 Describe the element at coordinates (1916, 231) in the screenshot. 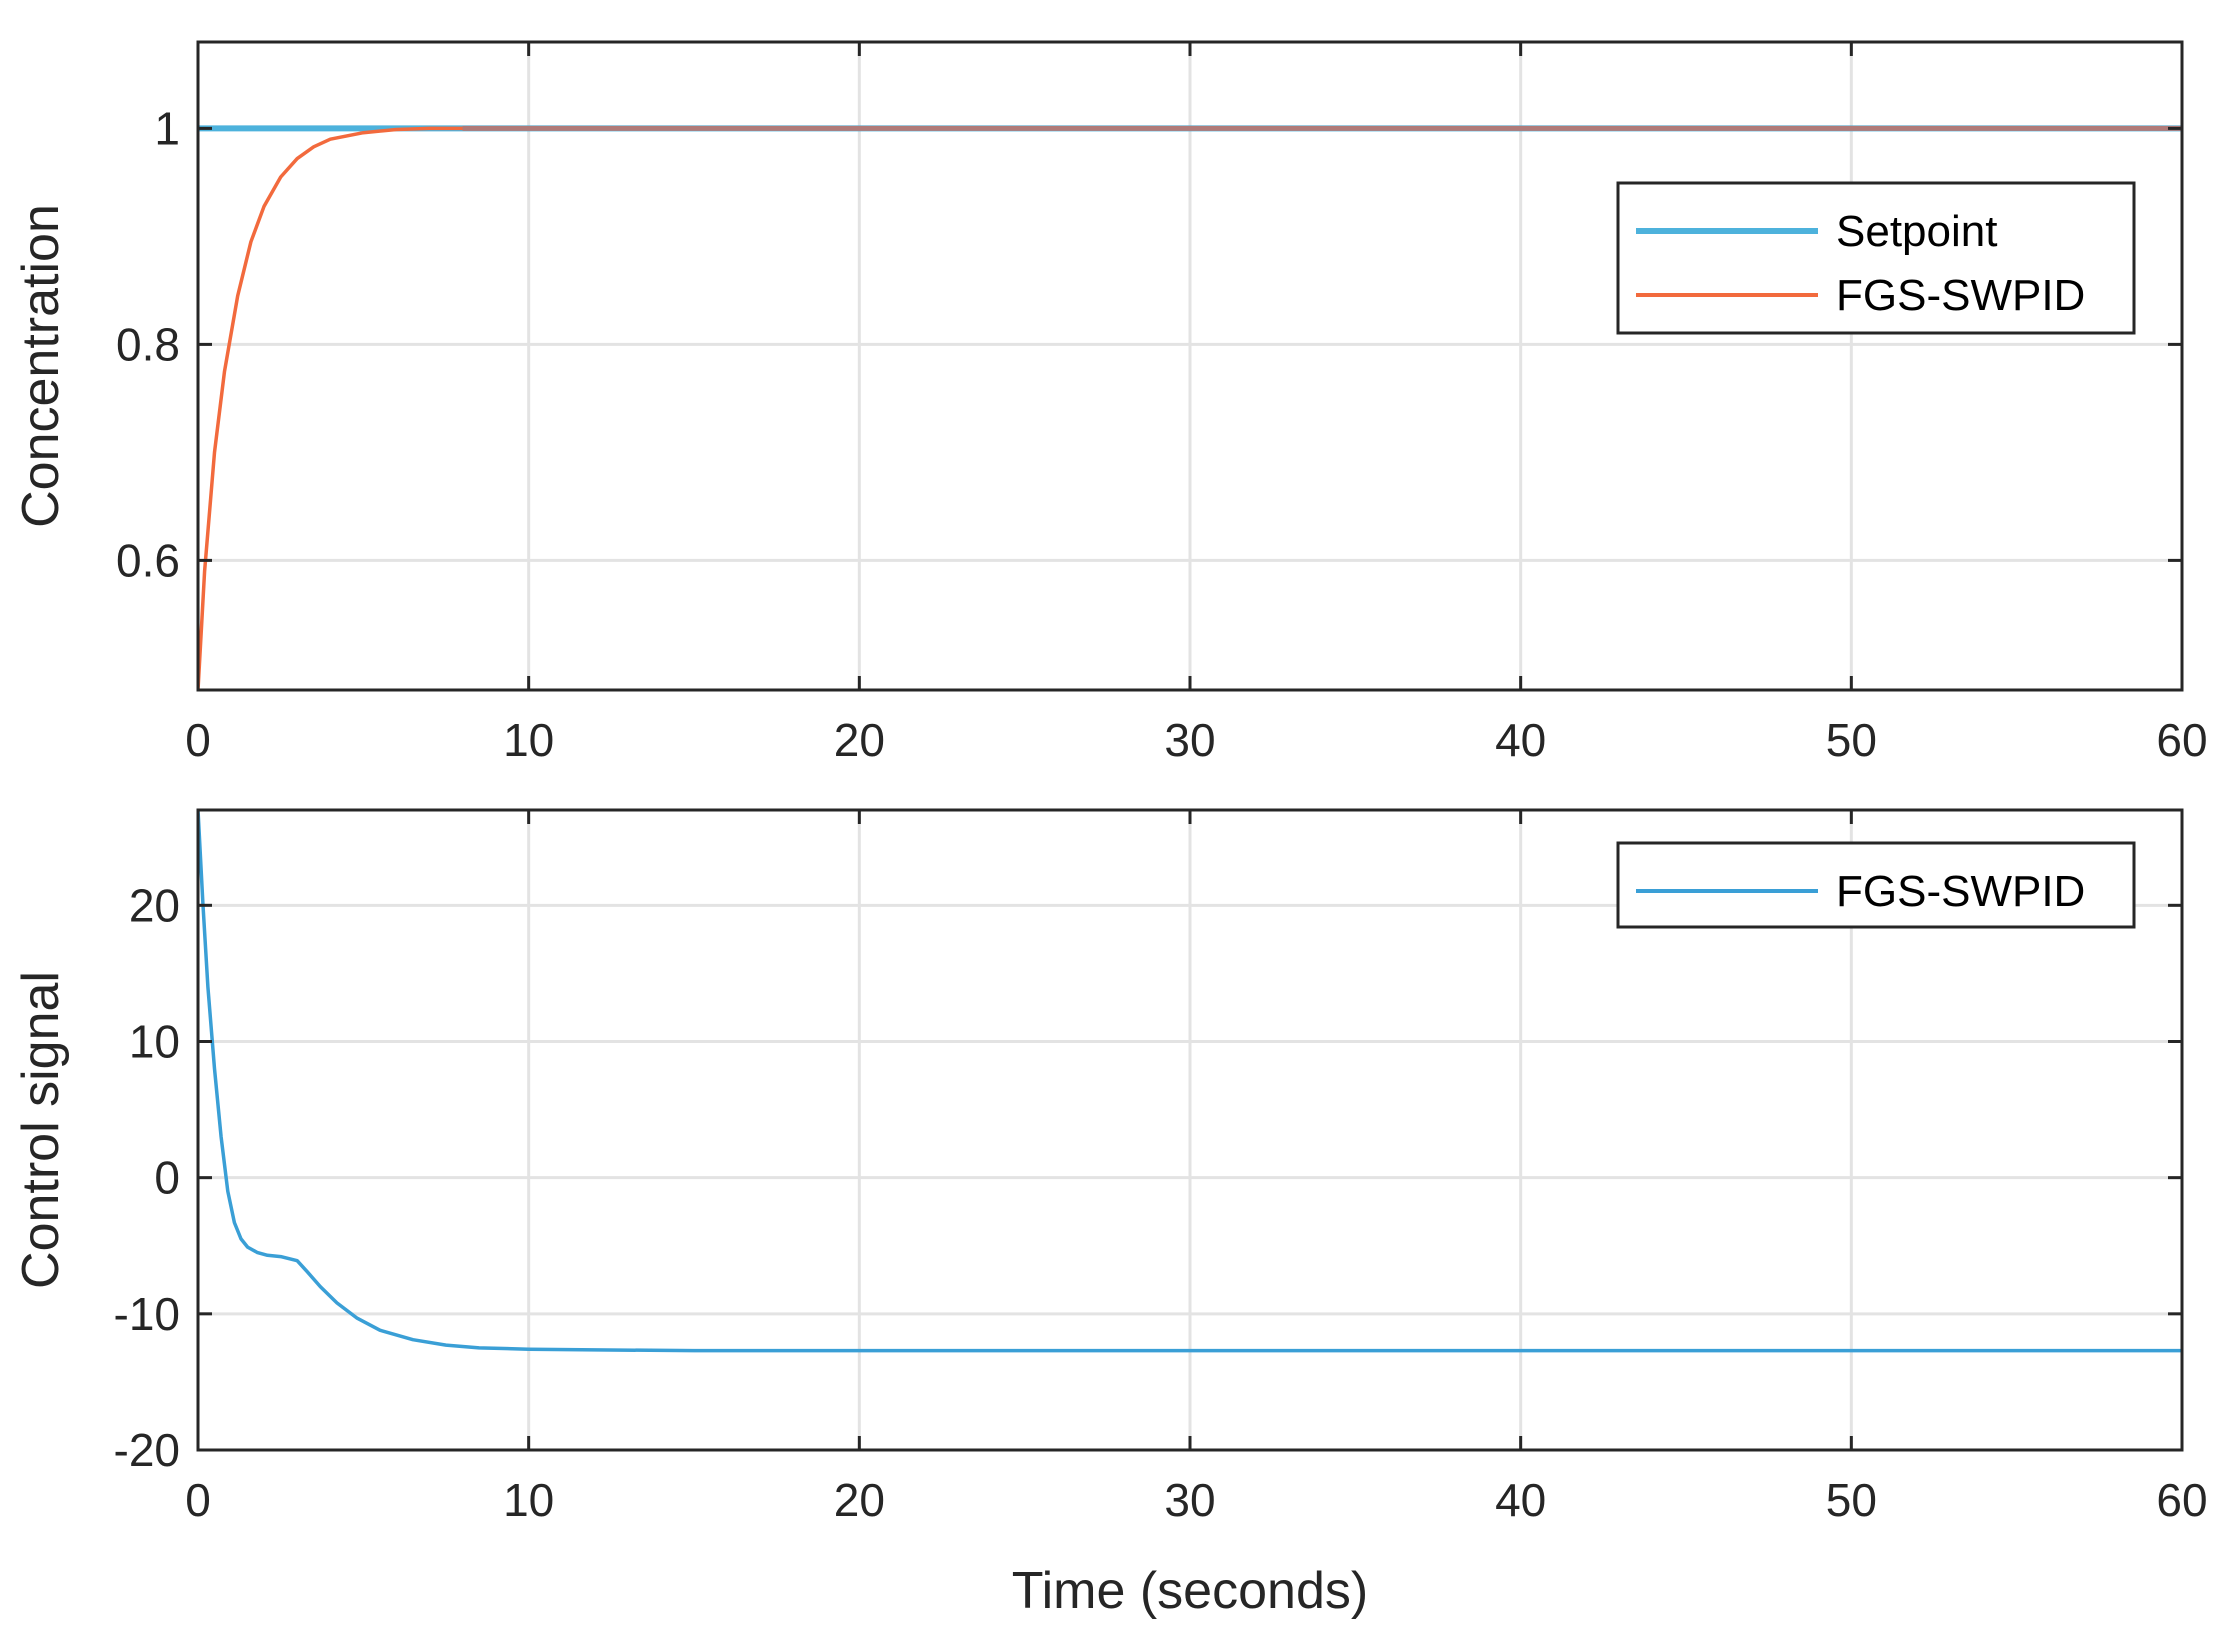

I see `legend-label: Setpoint` at that location.